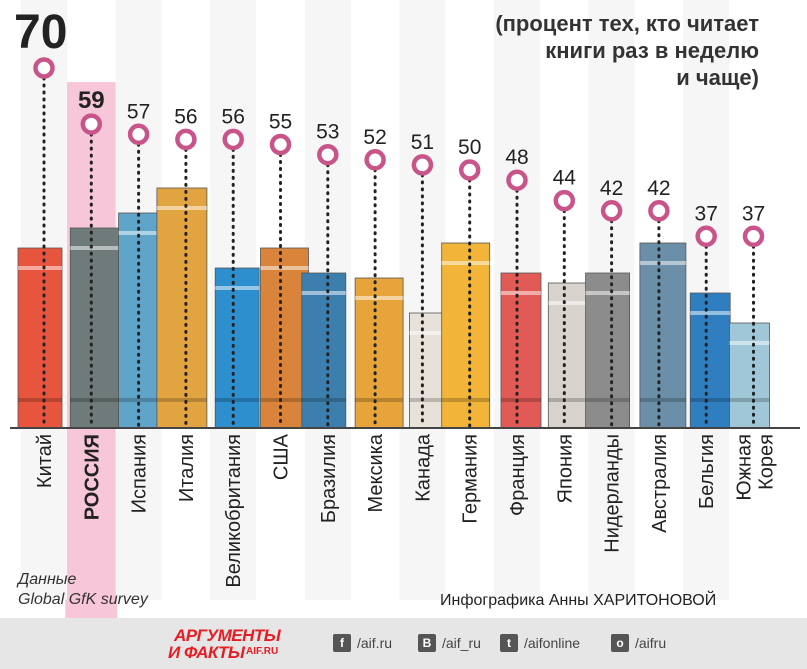 Image resolution: width=807 pixels, height=669 pixels. I want to click on category-label: Бельгия, so click(707, 471).